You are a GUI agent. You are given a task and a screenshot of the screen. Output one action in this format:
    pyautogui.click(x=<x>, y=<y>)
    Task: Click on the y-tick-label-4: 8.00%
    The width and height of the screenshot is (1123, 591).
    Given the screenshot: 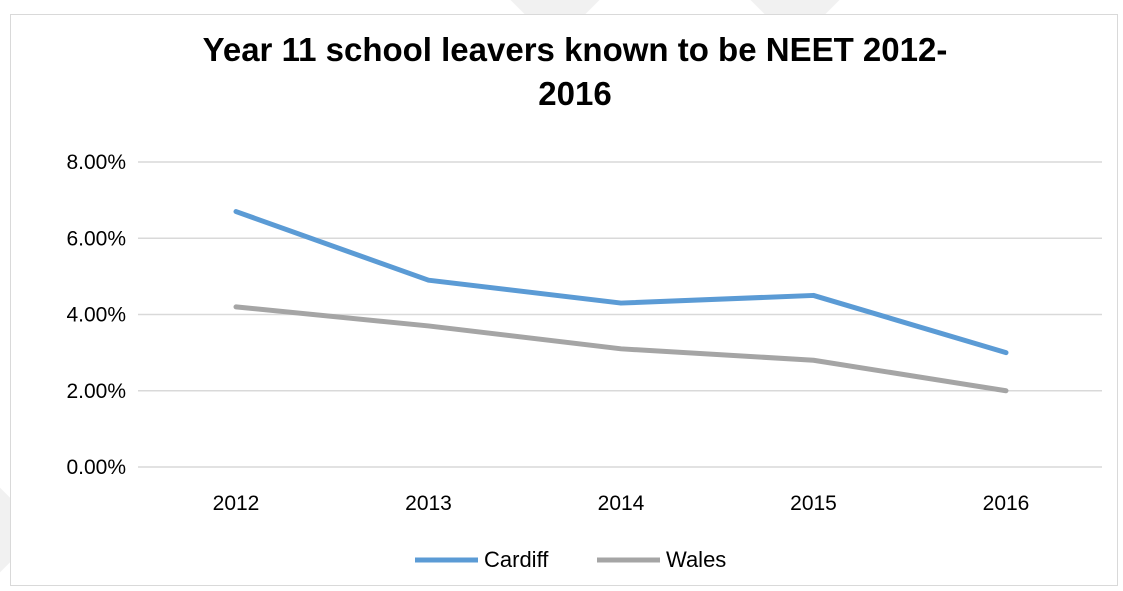 What is the action you would take?
    pyautogui.click(x=96, y=162)
    